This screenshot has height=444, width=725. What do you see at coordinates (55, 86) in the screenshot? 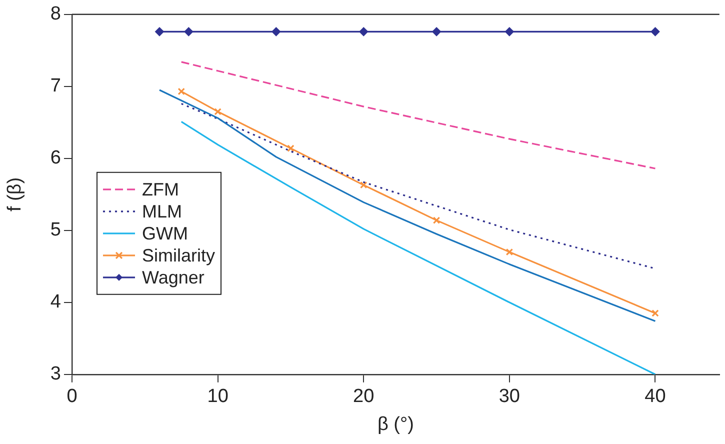
I see `y-tick-label: 7` at bounding box center [55, 86].